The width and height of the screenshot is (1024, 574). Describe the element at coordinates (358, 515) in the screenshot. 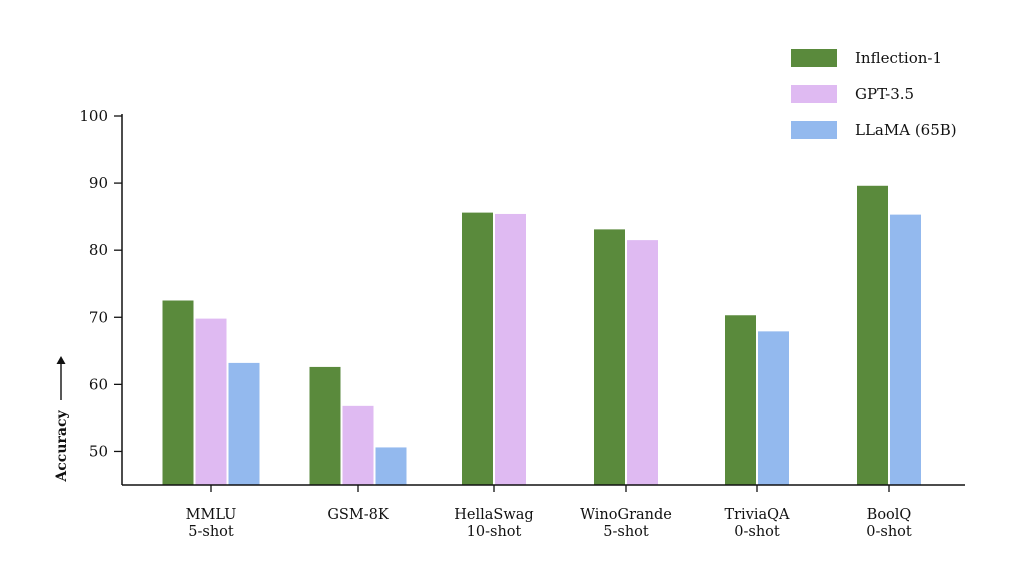

I see `x-tick-label: GSM-8K` at that location.